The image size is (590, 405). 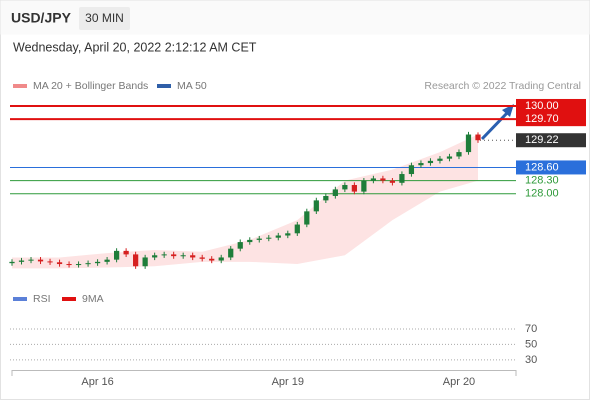 I want to click on interval: 30 MIN, so click(x=104, y=18).